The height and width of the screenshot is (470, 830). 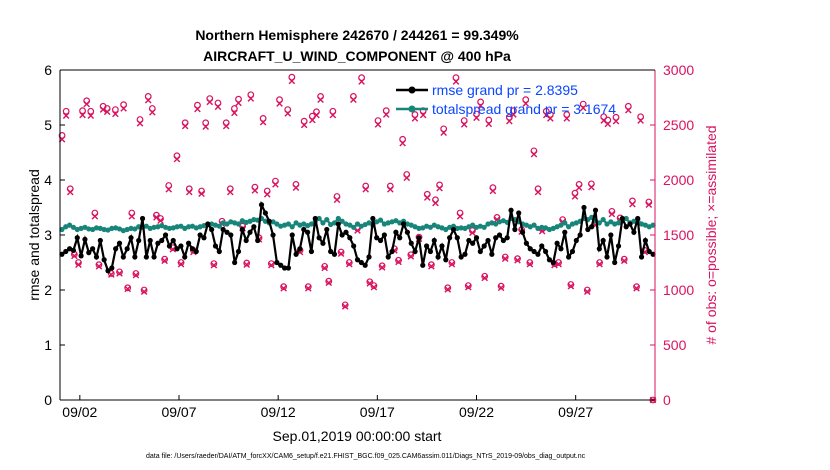 I want to click on y-axis-left-label: rmse and totalspread, so click(x=34, y=235).